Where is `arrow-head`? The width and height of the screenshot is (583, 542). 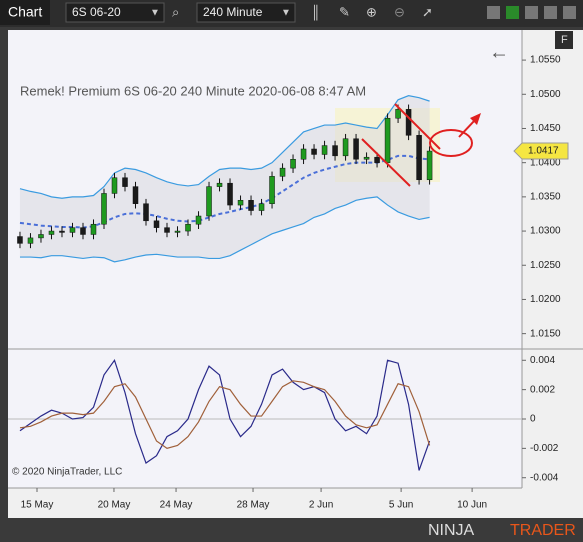
arrow-head is located at coordinates (475, 119).